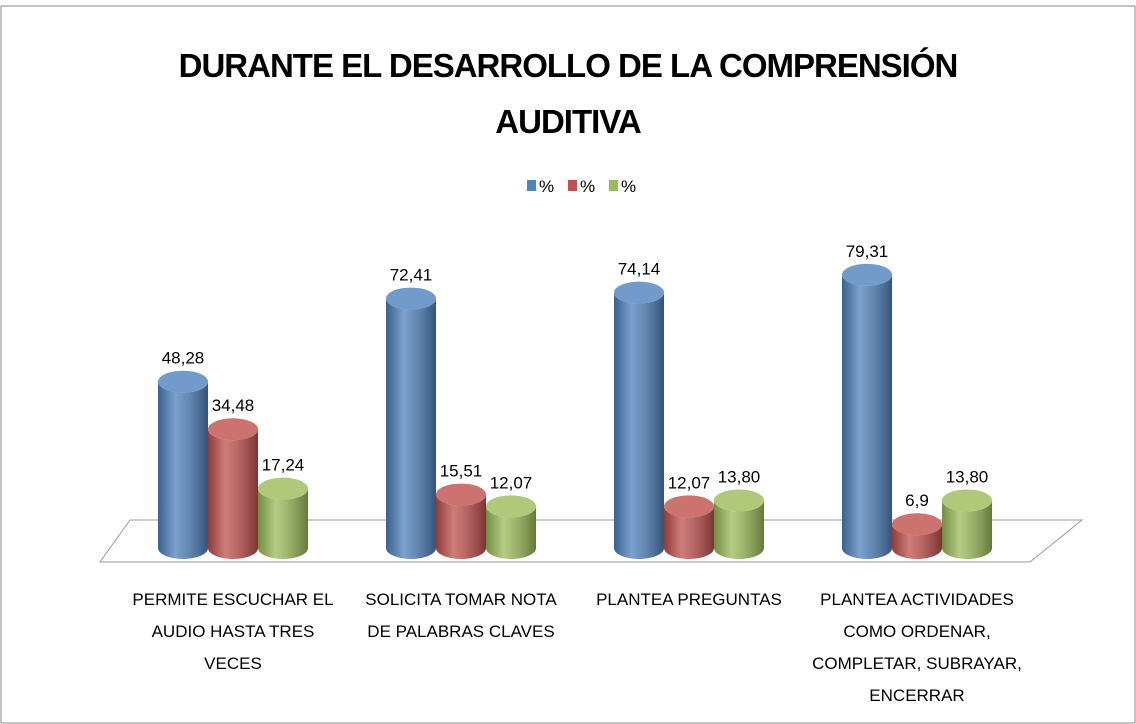 The image size is (1136, 724). I want to click on data-label: 6,9, so click(917, 500).